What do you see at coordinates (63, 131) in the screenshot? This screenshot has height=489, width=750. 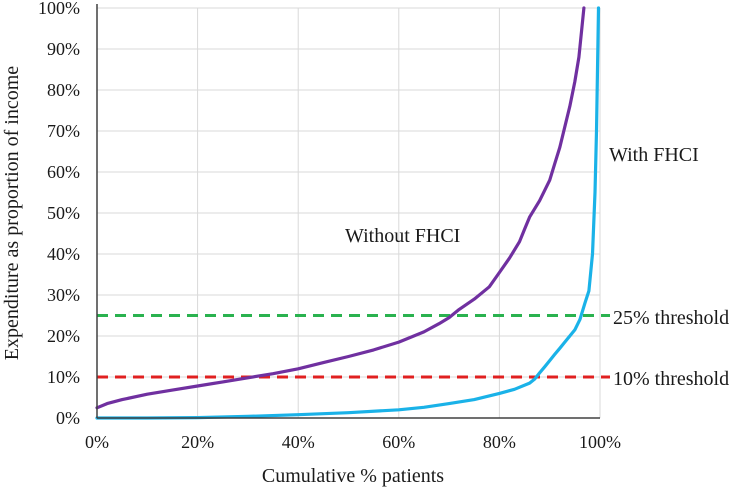 I see `y-tick-label: 70%` at bounding box center [63, 131].